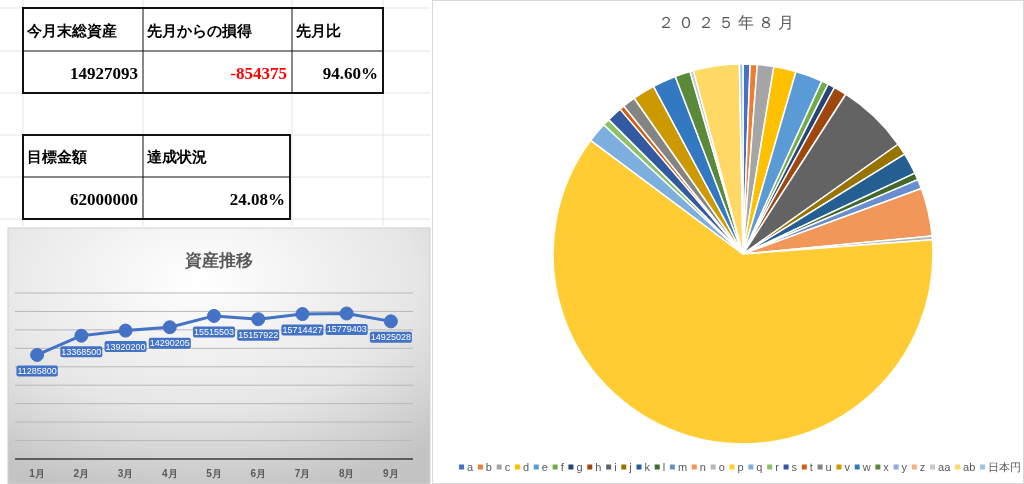 The width and height of the screenshot is (1024, 484). What do you see at coordinates (664, 467) in the screenshot?
I see `legend-label: l` at bounding box center [664, 467].